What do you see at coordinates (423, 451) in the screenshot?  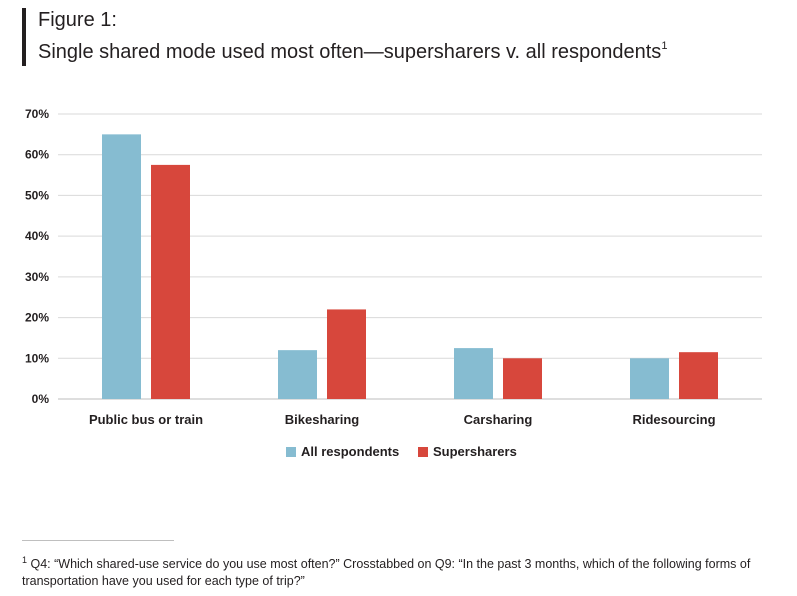 I see `legend-swatch-supersharers` at bounding box center [423, 451].